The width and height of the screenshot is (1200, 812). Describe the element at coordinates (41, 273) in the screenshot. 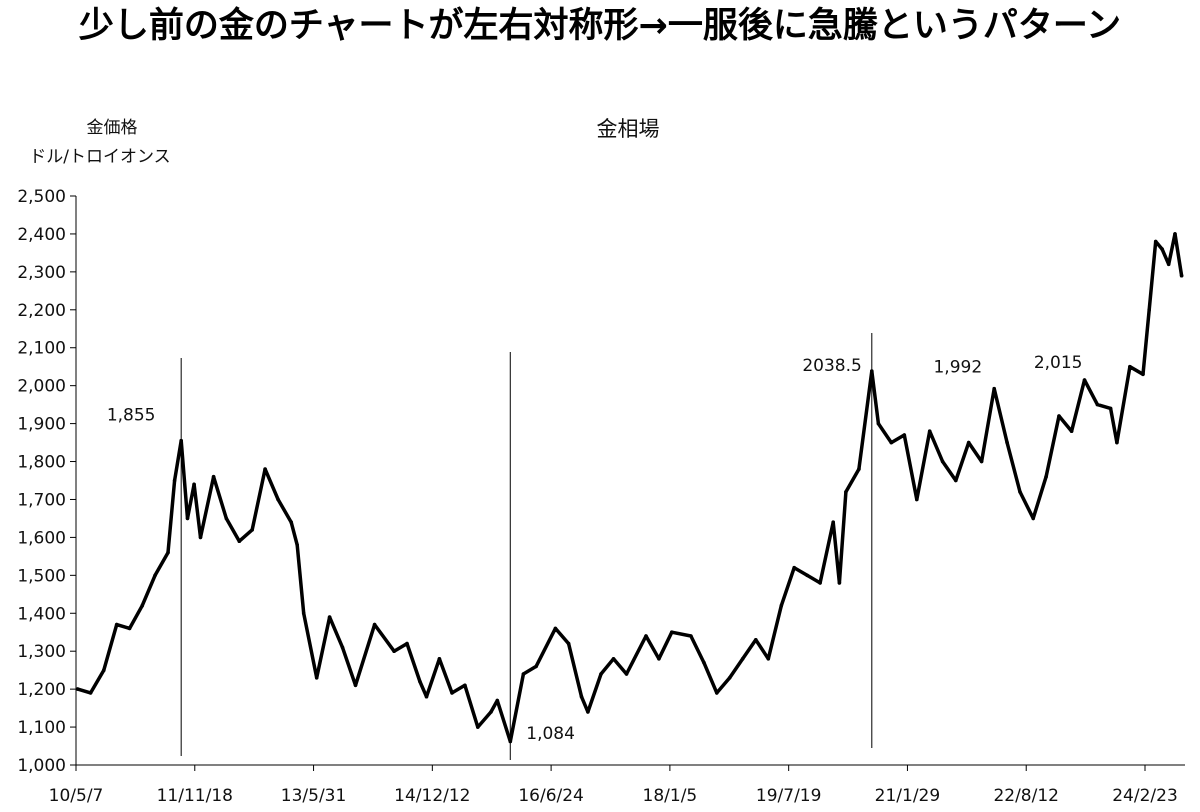

I see `y-tick-label: 2,300` at that location.